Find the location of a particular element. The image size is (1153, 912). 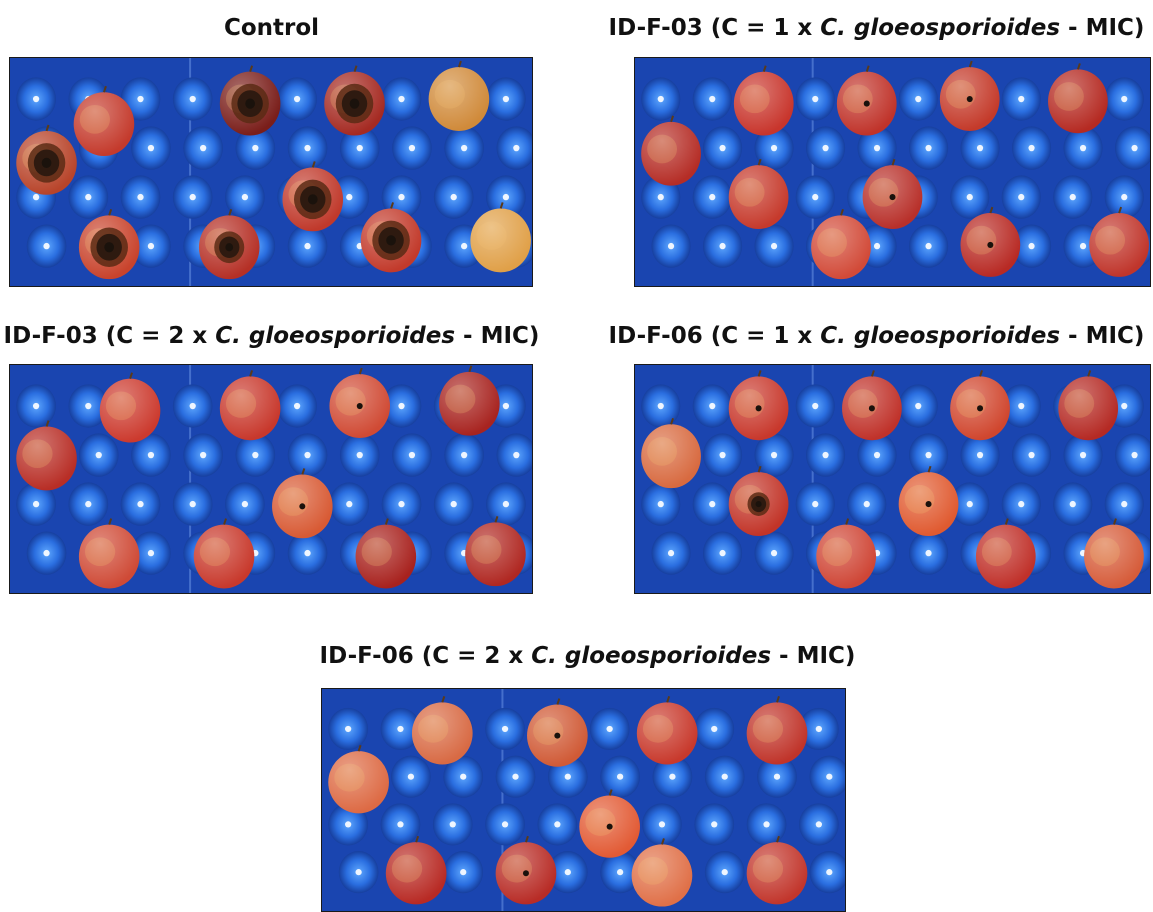

photo-control-tray is located at coordinates (271, 172).